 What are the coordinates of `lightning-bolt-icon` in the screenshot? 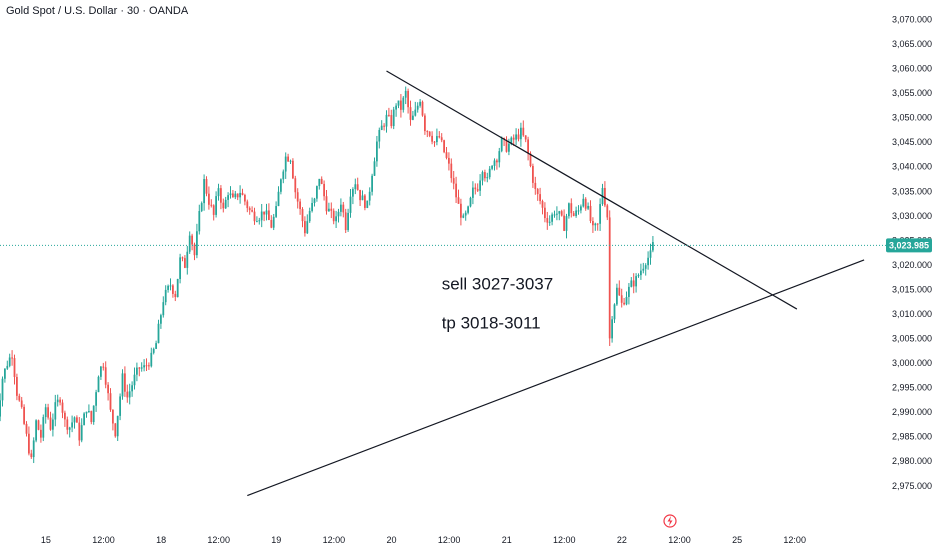 It's located at (670, 521).